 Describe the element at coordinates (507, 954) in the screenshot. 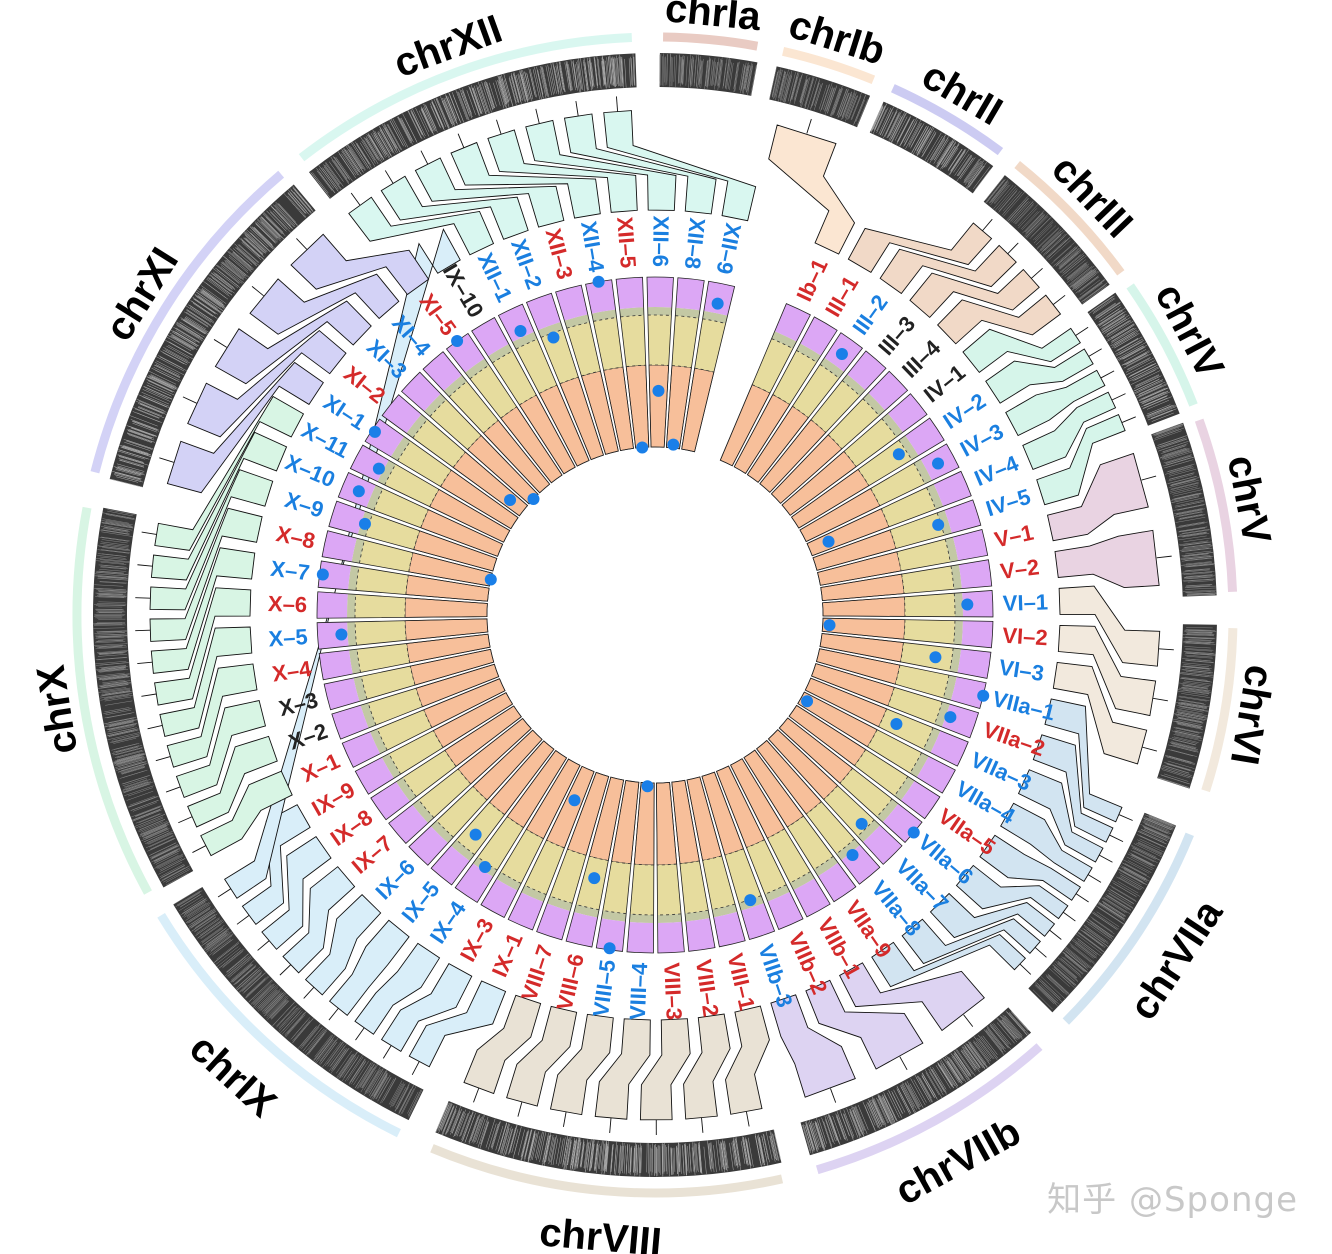

I see `segment-label: IX–1` at that location.